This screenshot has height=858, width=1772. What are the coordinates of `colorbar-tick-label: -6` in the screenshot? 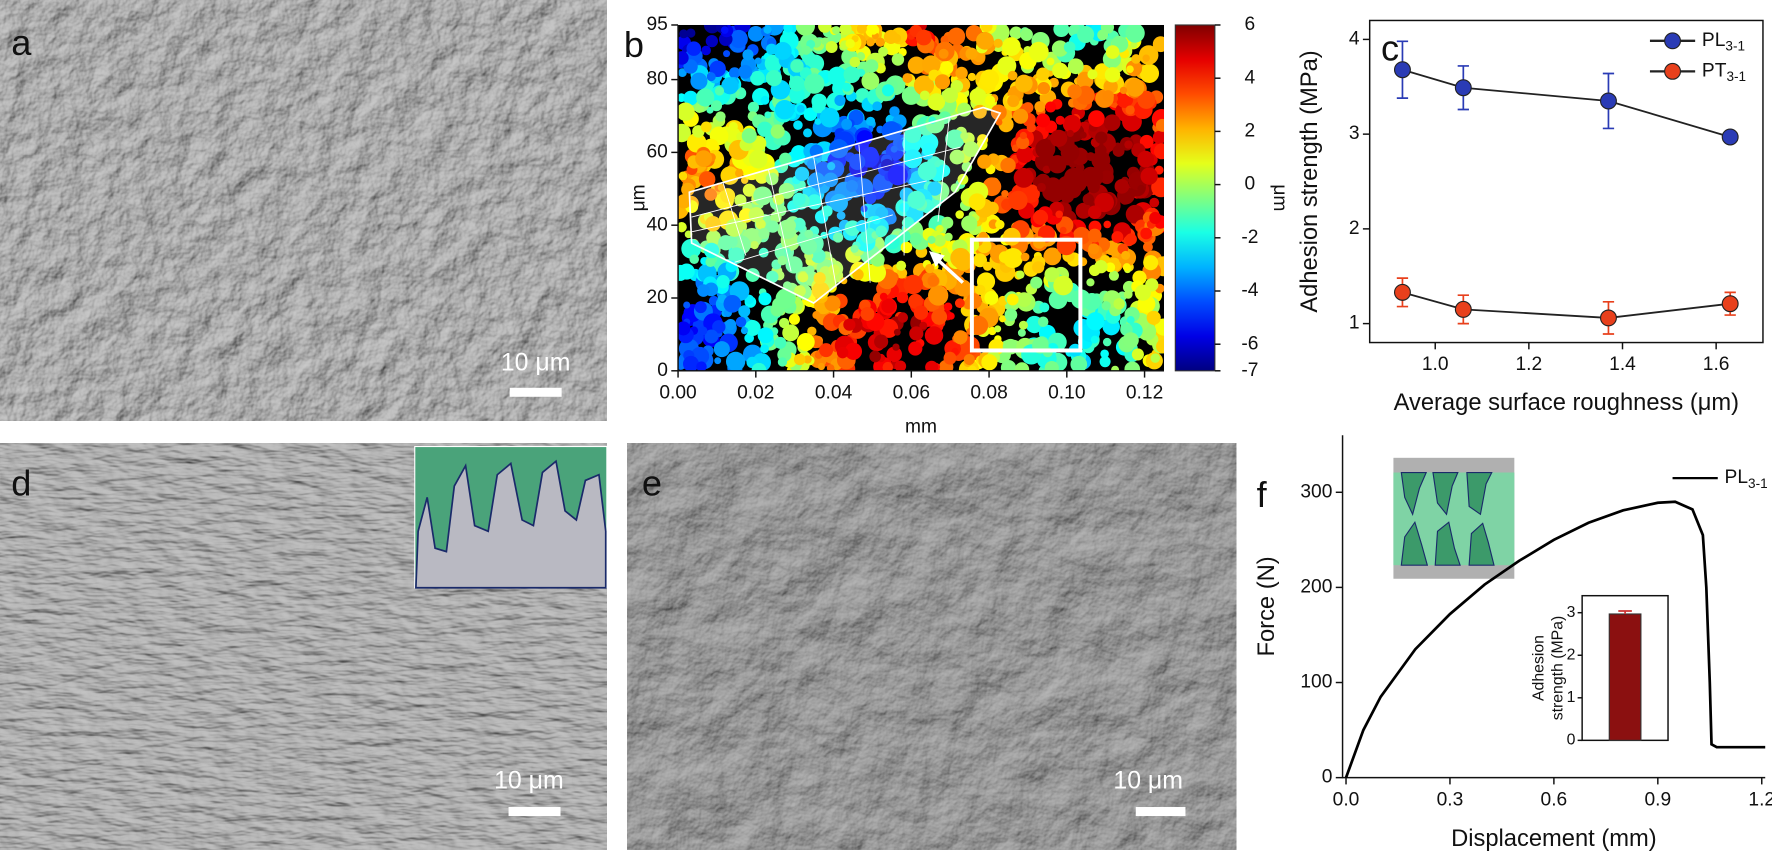 It's located at (1249, 343).